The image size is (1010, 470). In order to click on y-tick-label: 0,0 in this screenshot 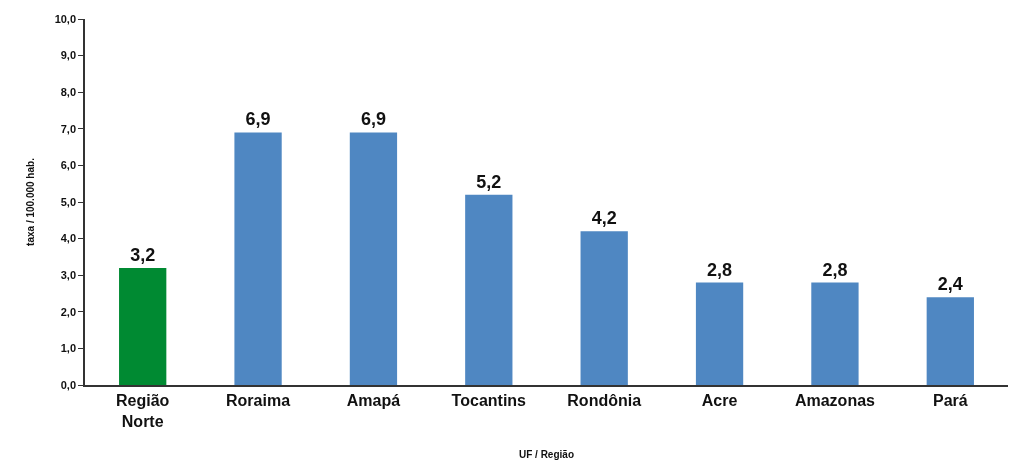, I will do `click(68, 384)`.